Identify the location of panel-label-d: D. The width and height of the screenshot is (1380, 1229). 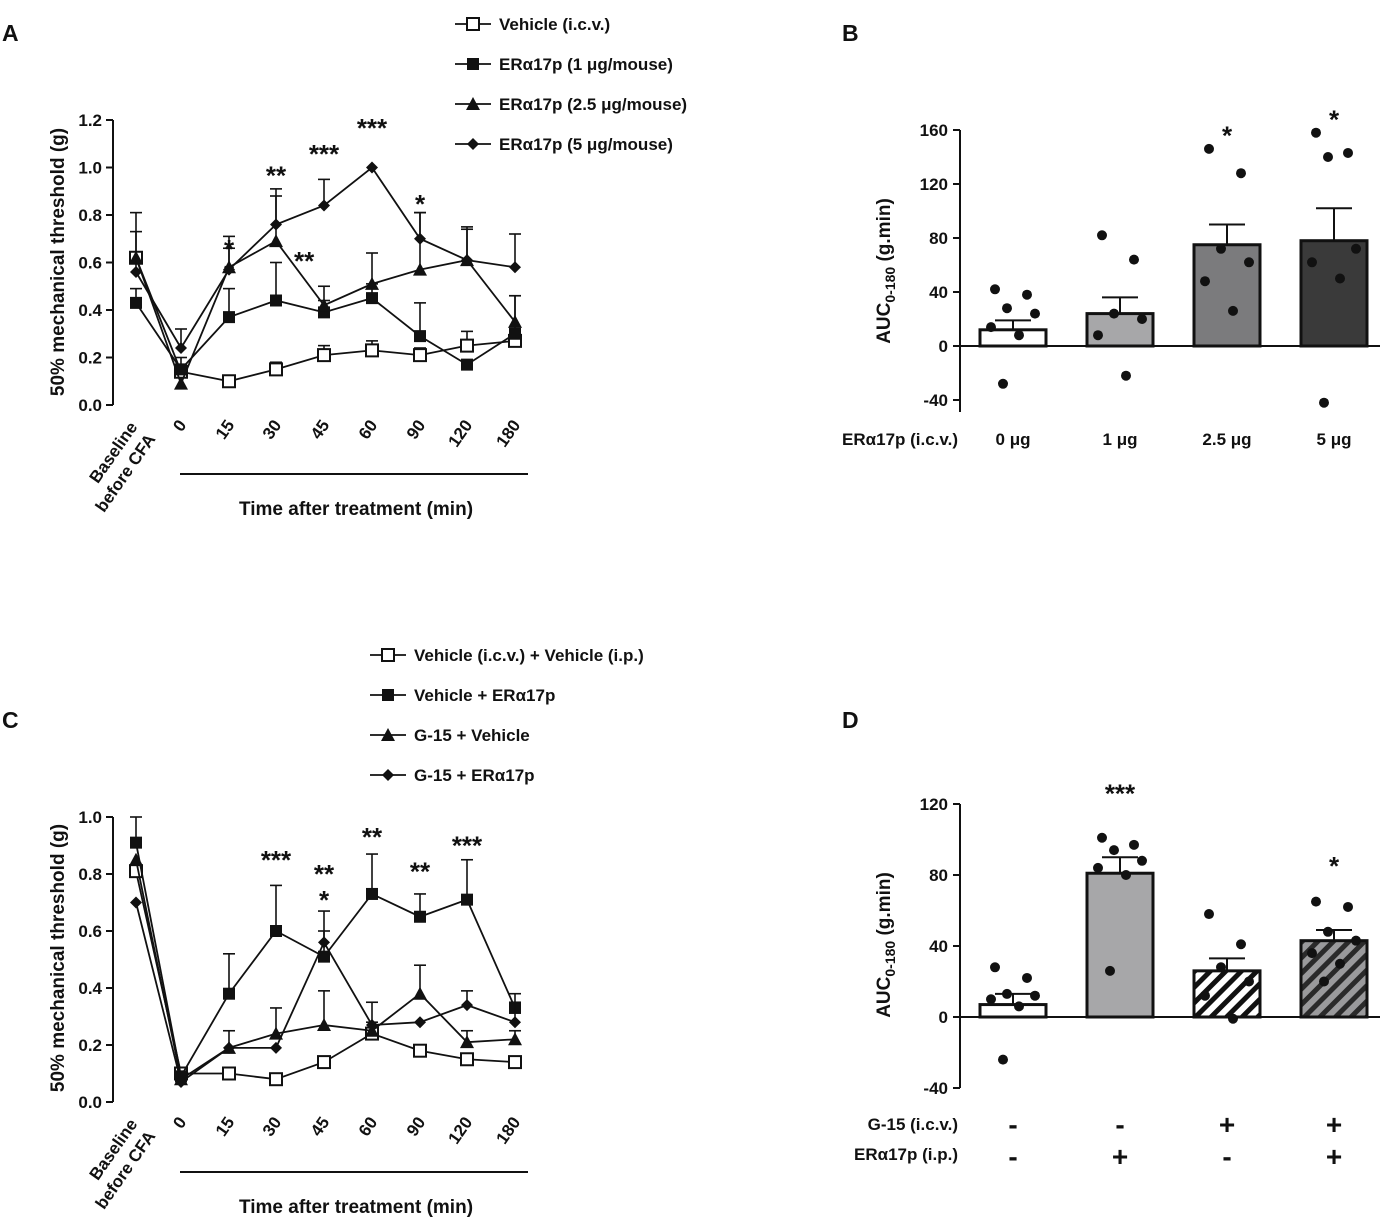
(850, 720).